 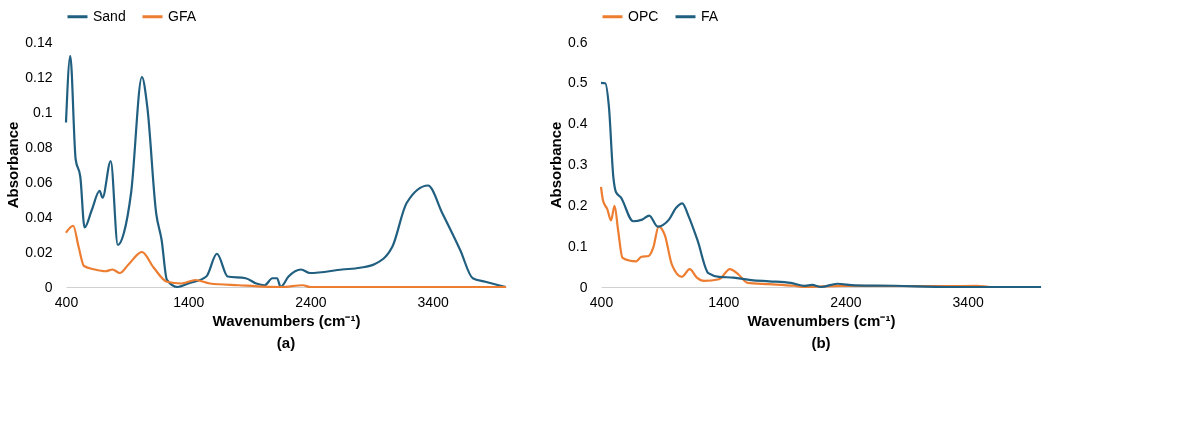 I want to click on y-tick-label: 0.4, so click(x=578, y=123).